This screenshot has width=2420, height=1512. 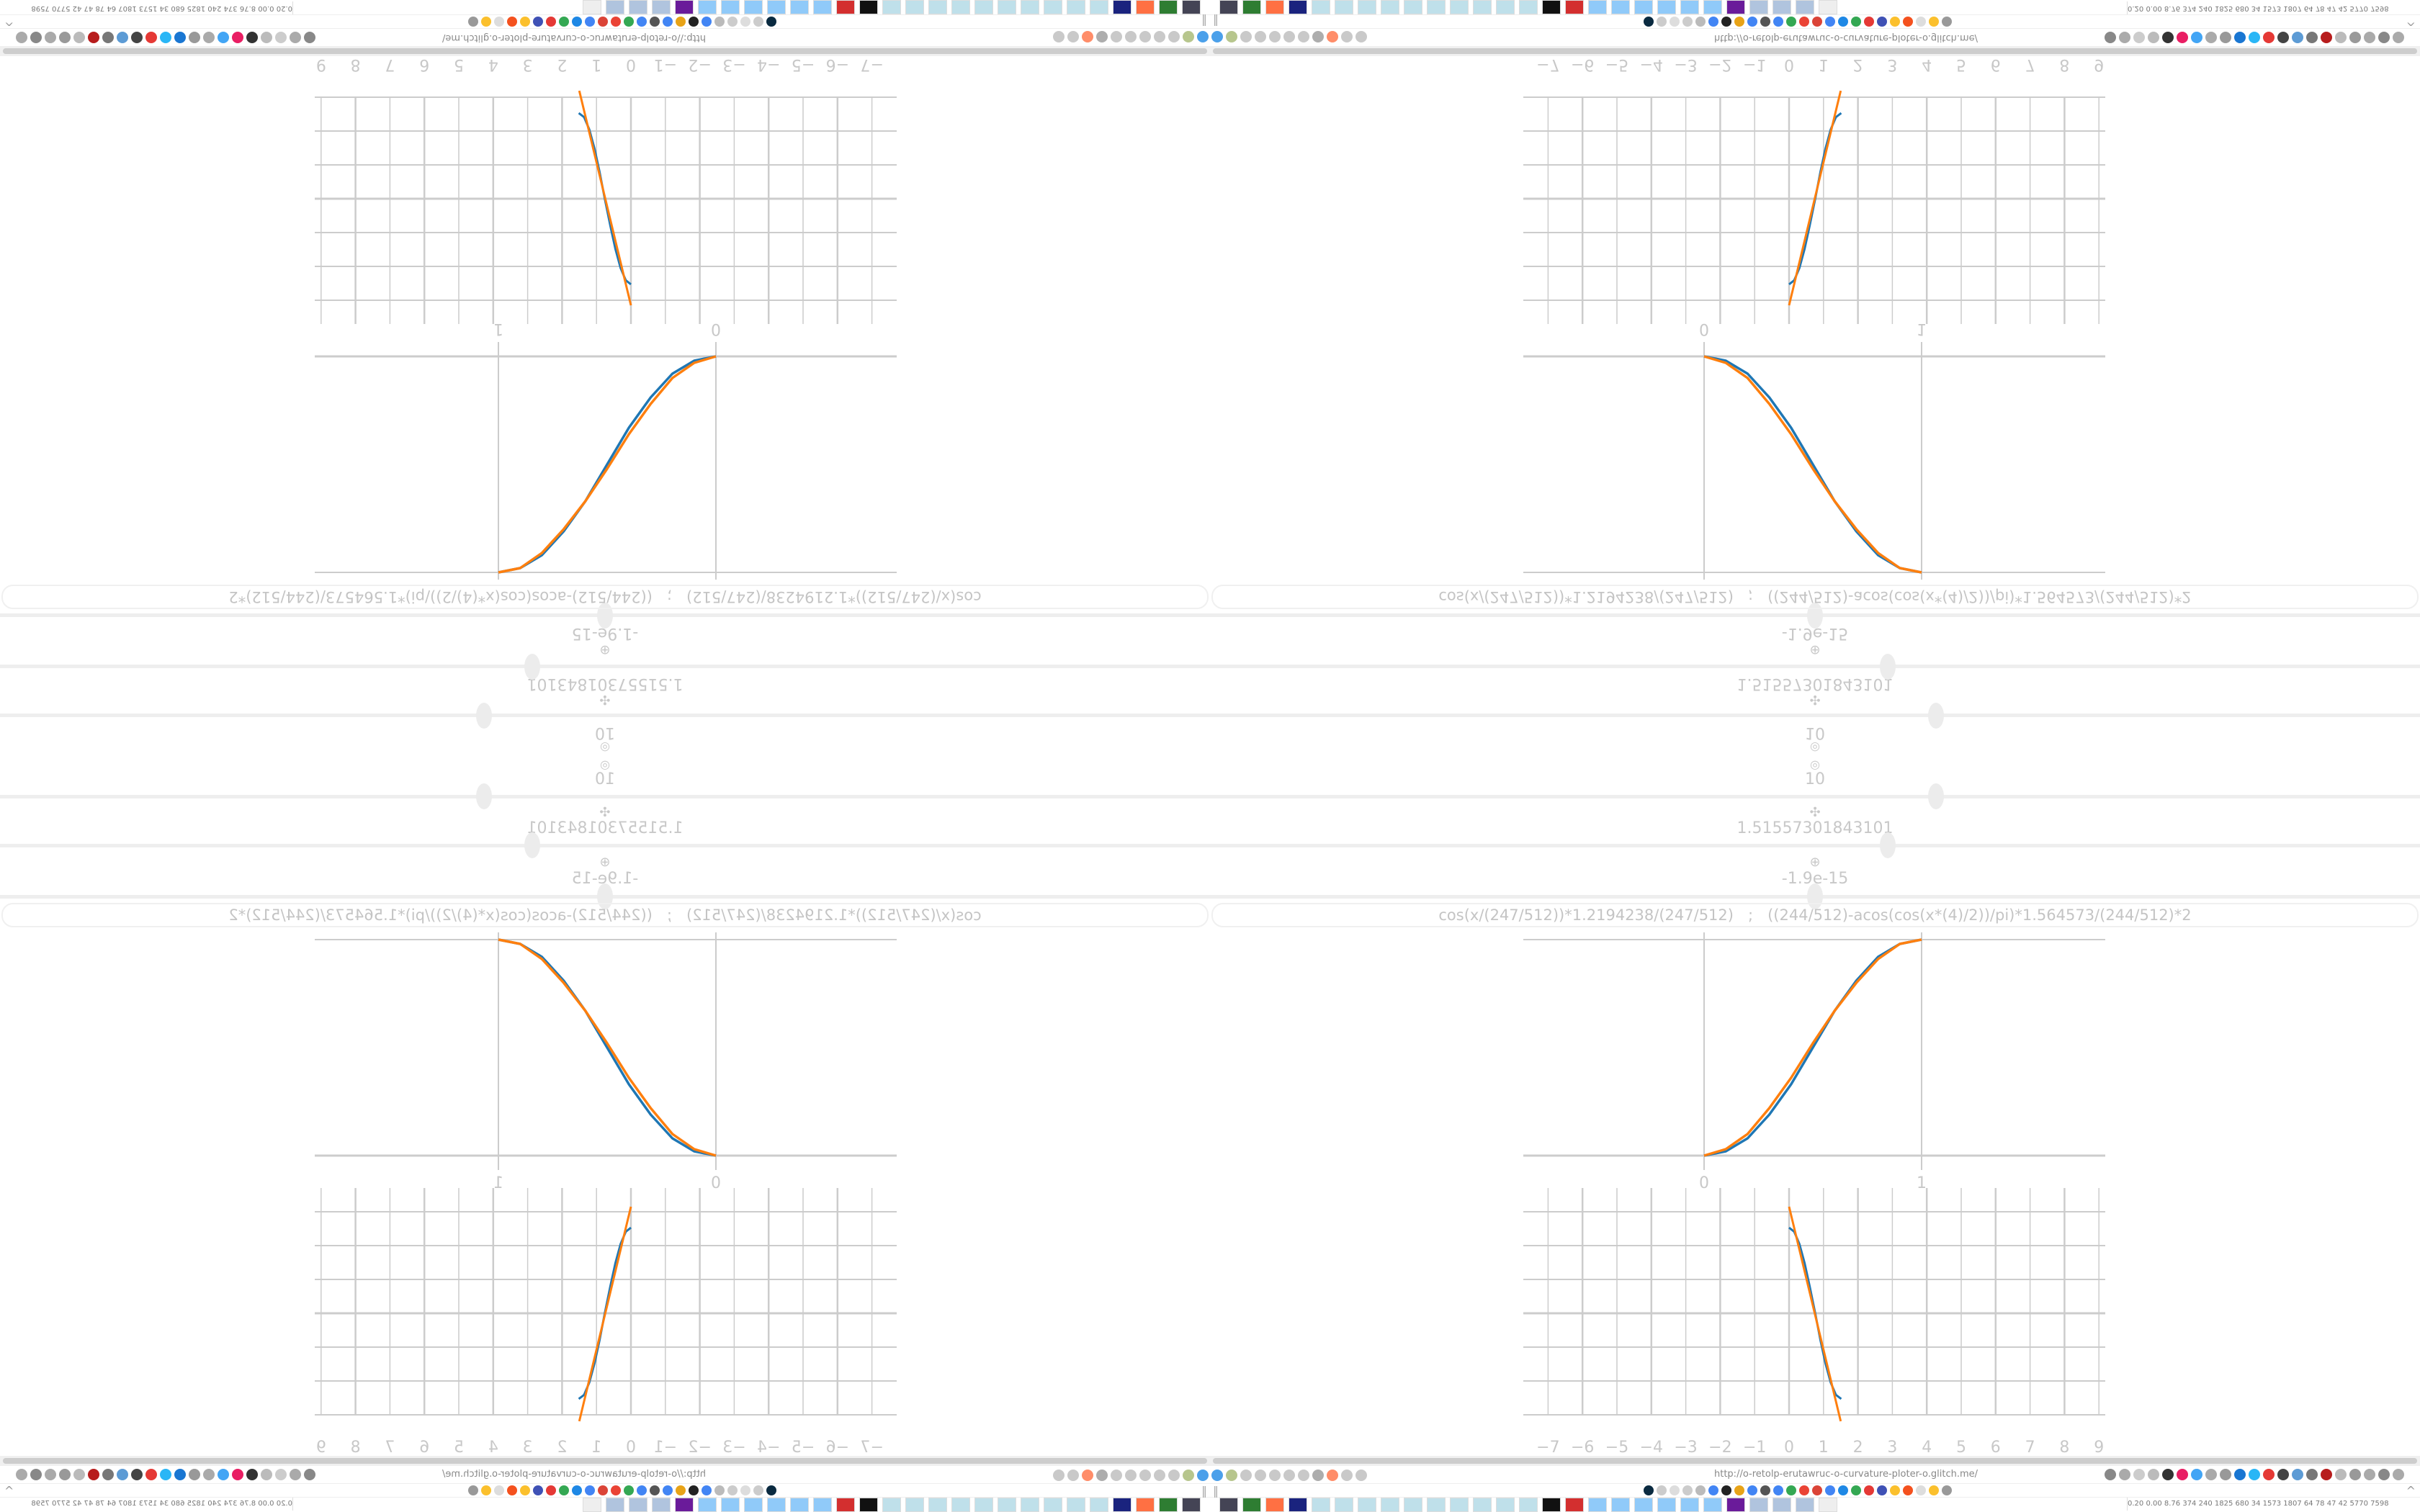 I want to click on horizontal-scrollbar, so click(x=1815, y=51).